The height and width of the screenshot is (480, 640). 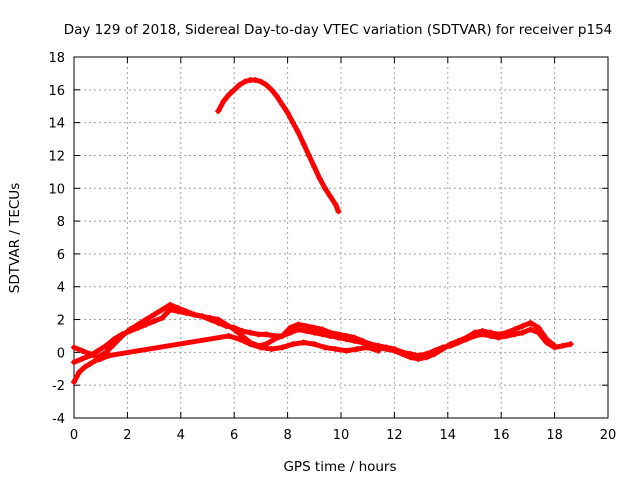 What do you see at coordinates (61, 353) in the screenshot?
I see `y-tick-label: 0` at bounding box center [61, 353].